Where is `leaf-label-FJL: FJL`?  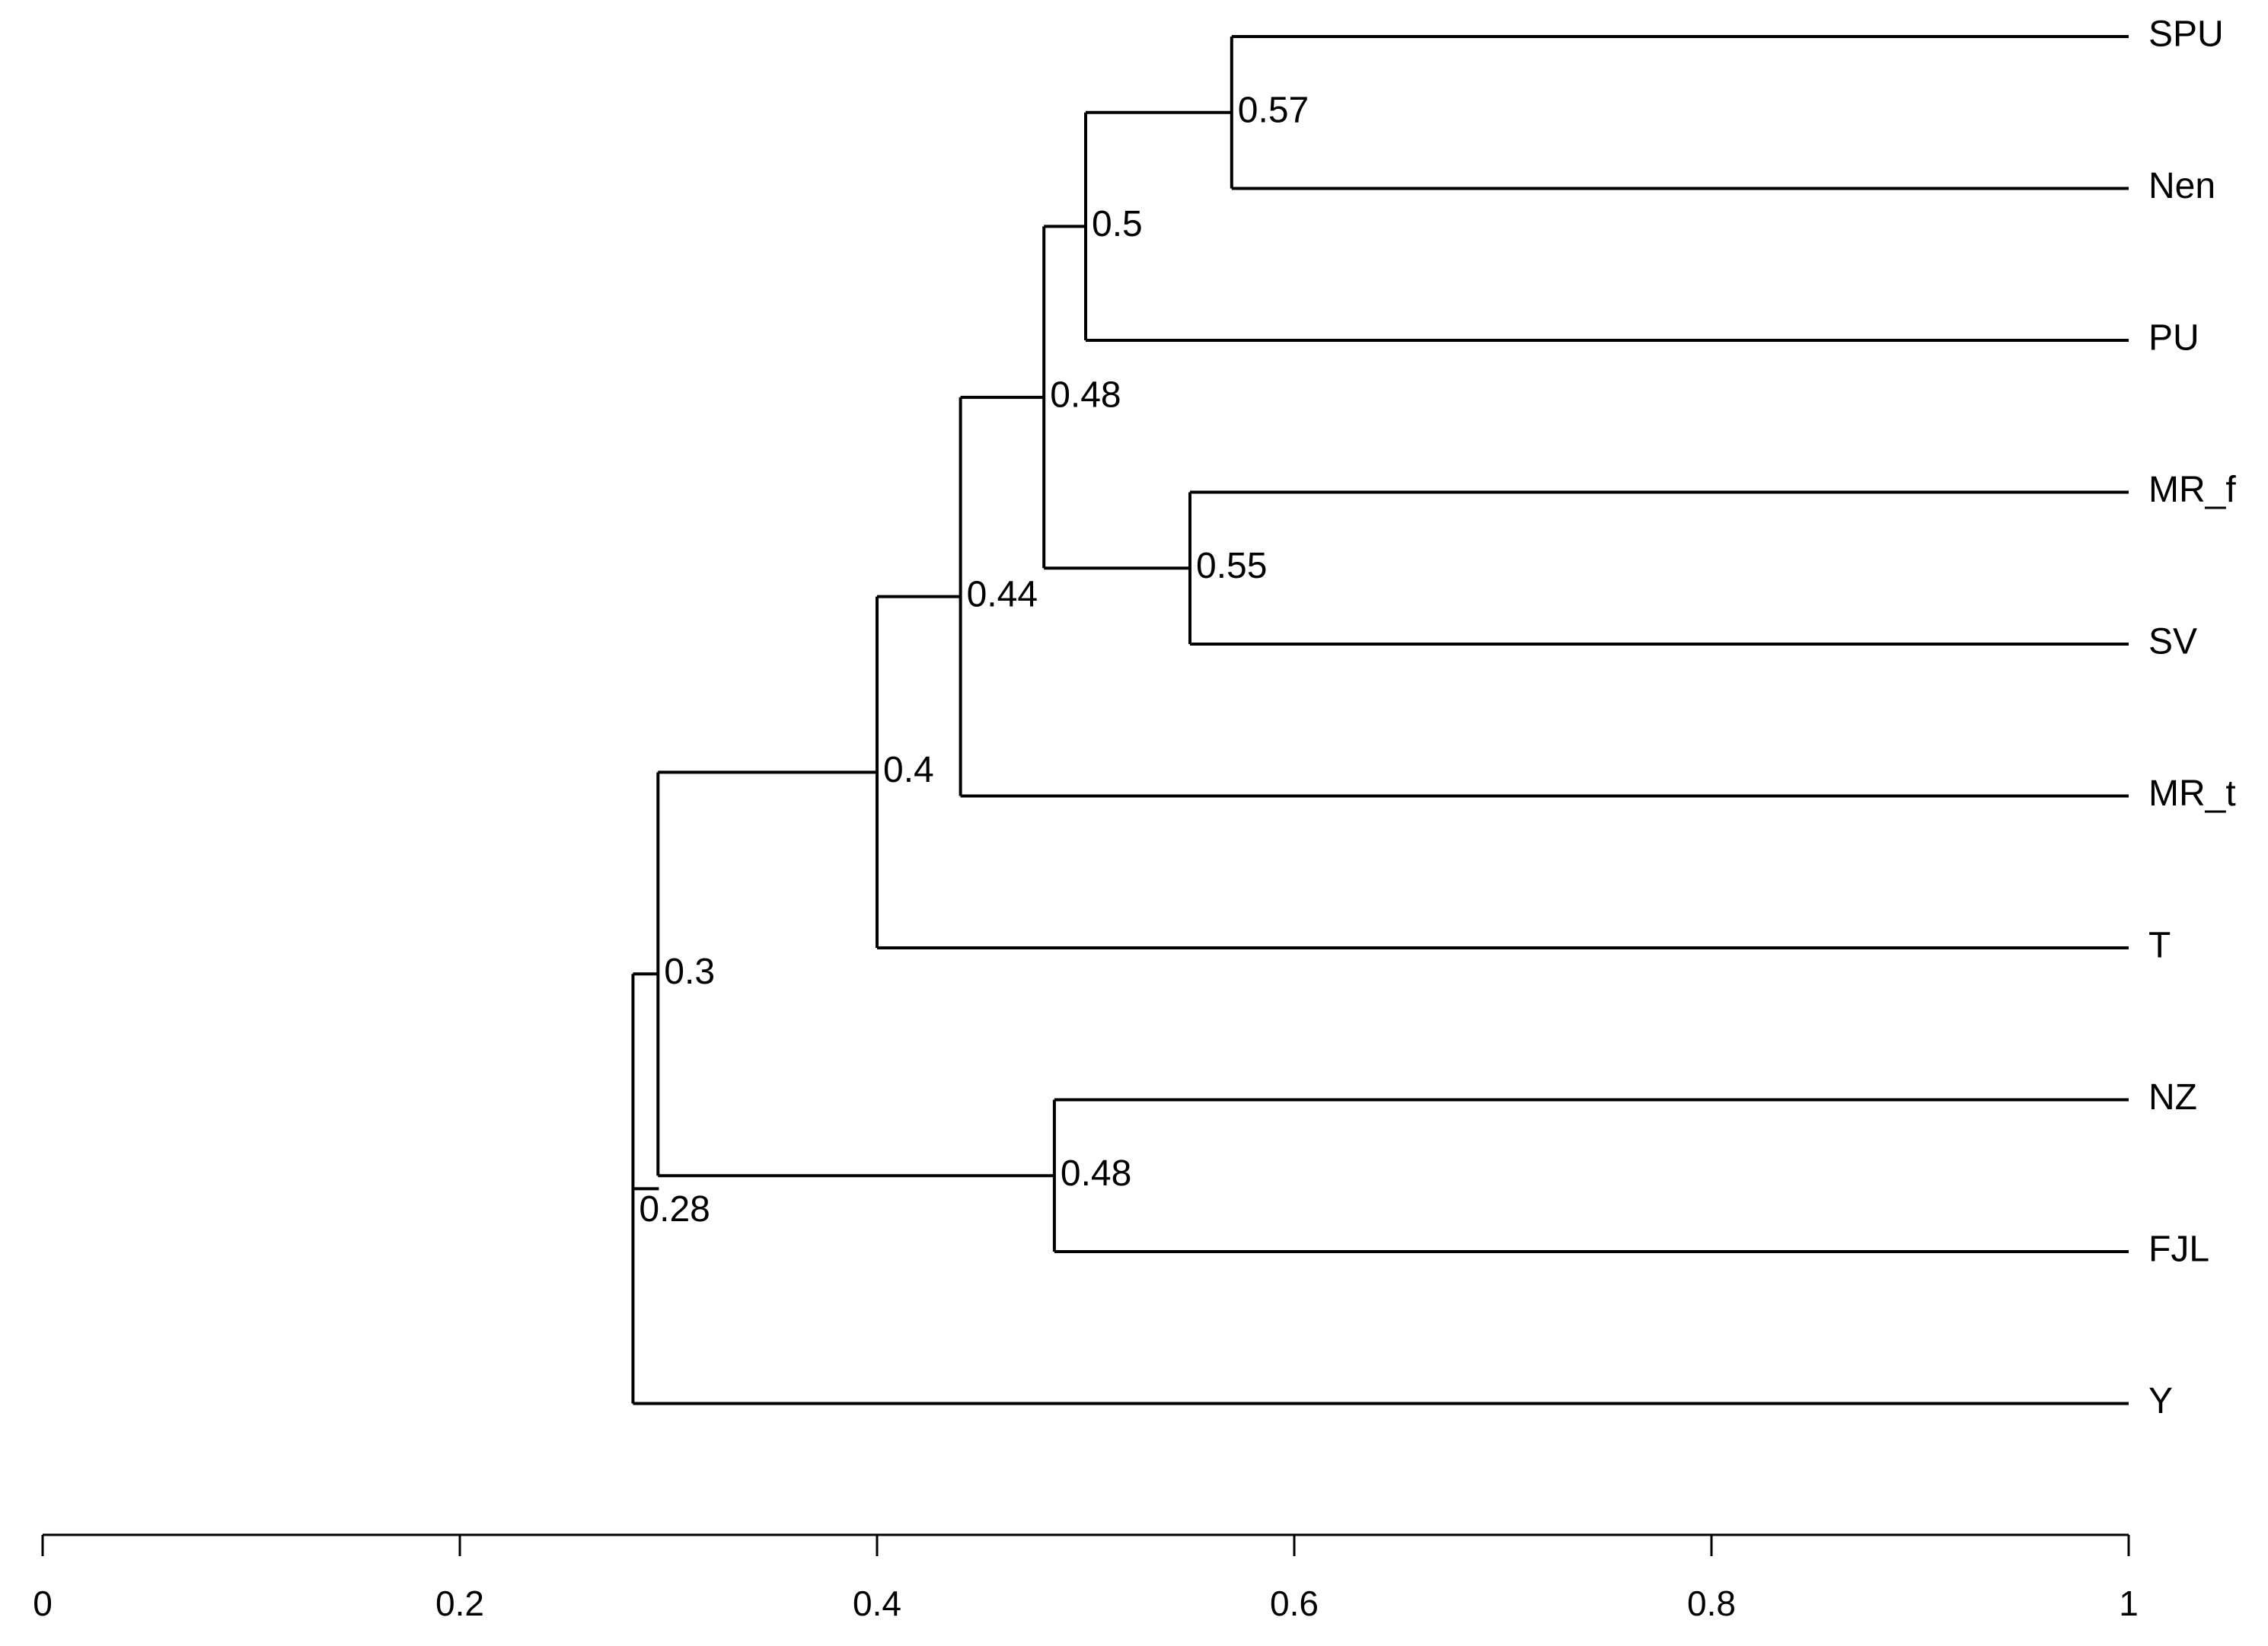 leaf-label-FJL: FJL is located at coordinates (2178, 1250).